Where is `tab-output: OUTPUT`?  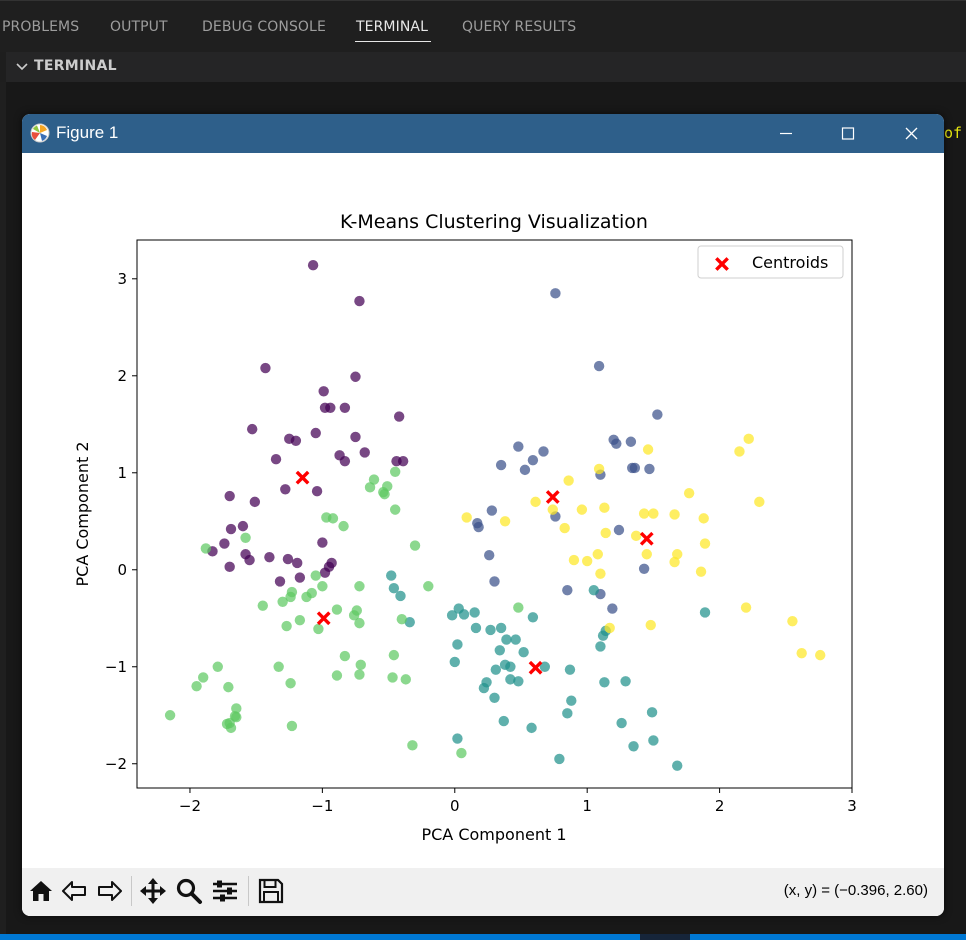 tab-output: OUTPUT is located at coordinates (139, 27).